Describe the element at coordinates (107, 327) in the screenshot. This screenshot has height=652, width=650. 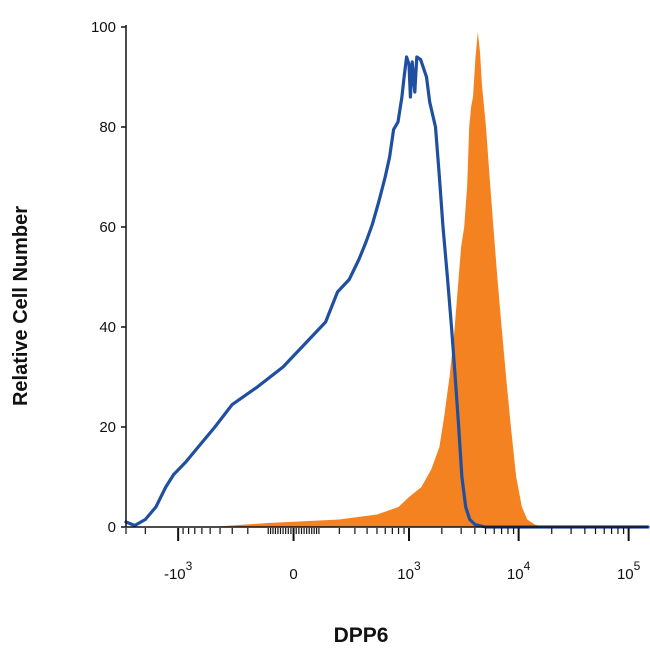
I see `y-tick-label: 40` at that location.